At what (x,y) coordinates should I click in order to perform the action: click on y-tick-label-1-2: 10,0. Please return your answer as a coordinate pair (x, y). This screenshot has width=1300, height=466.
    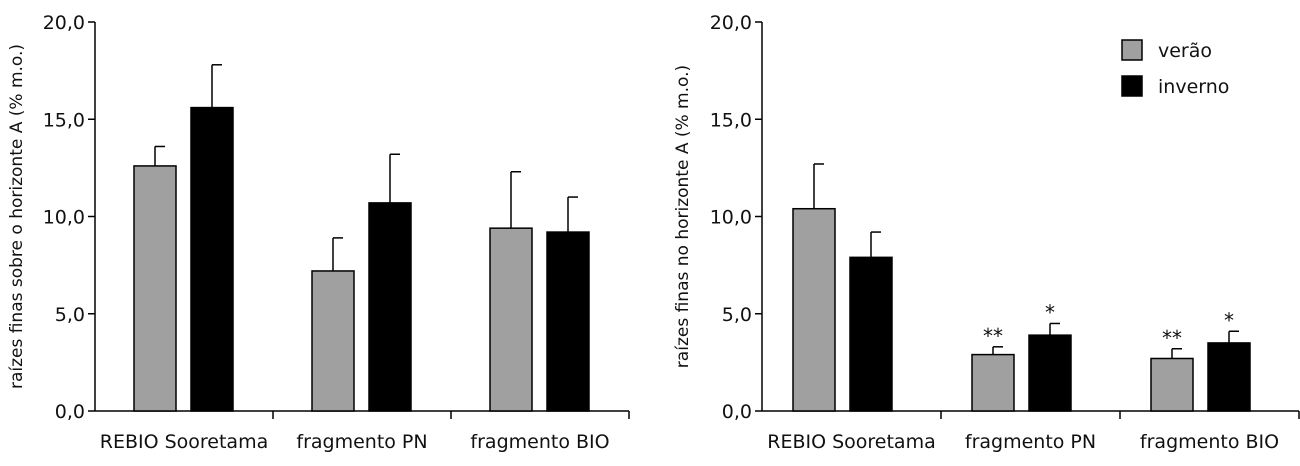
    Looking at the image, I should click on (731, 218).